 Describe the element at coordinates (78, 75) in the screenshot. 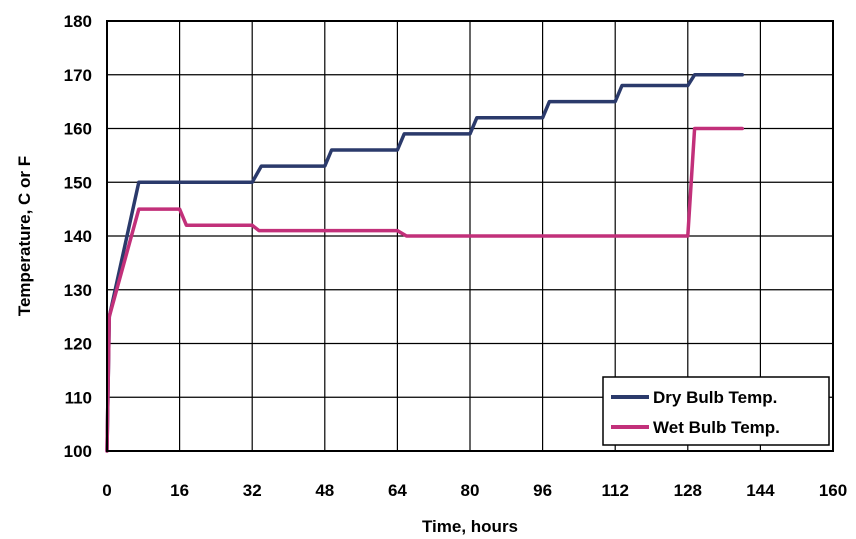

I see `y-tick-label: 170` at that location.